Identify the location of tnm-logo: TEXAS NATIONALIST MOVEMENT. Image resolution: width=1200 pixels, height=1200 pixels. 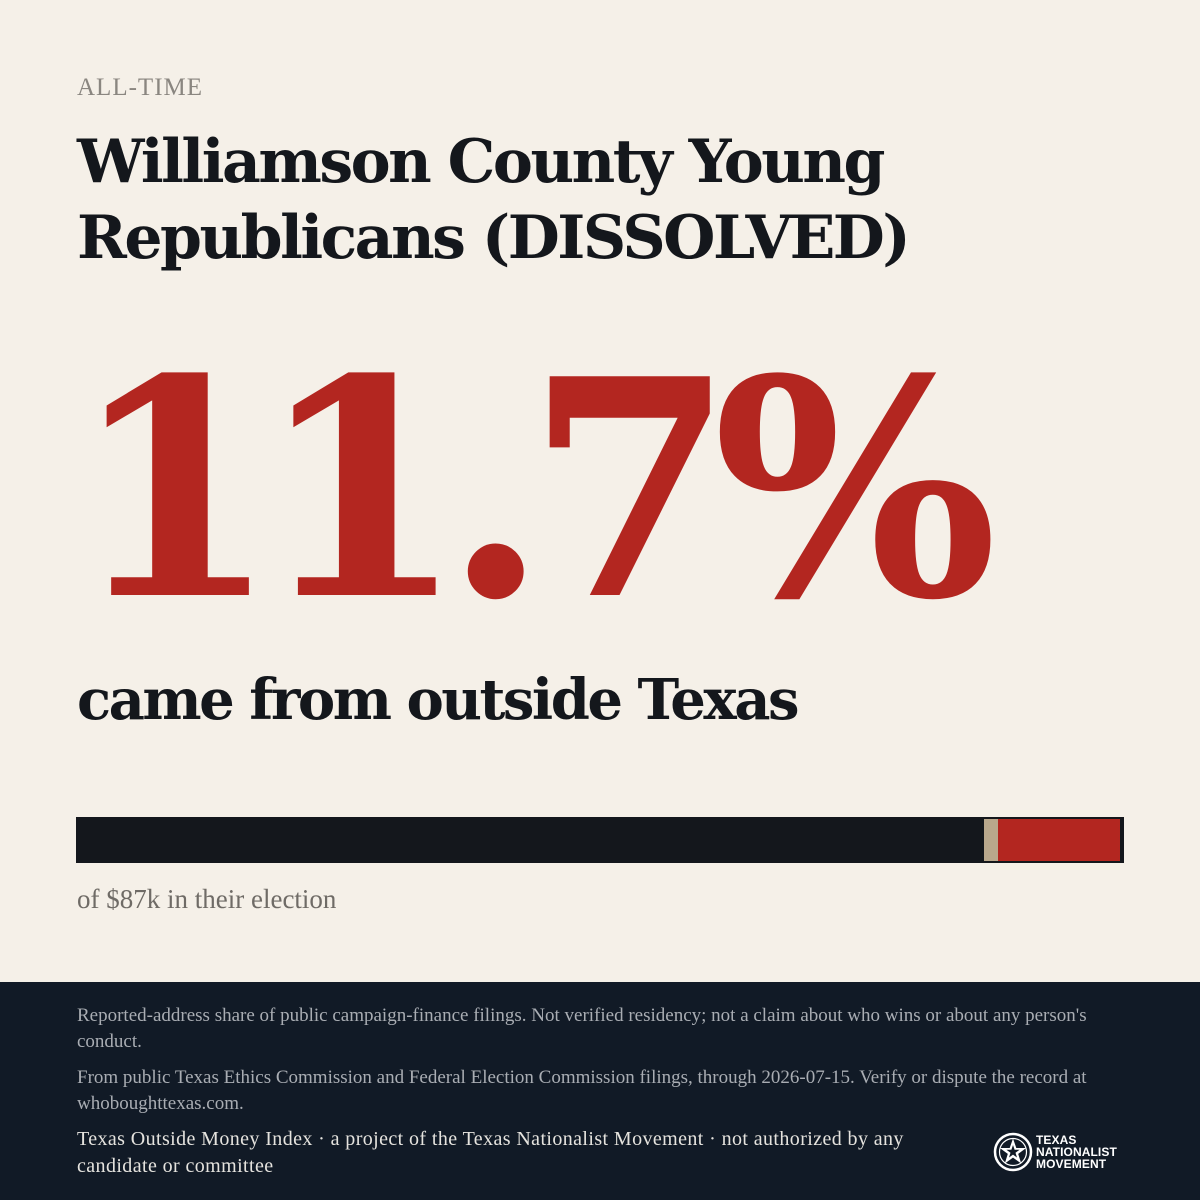
(1059, 1152).